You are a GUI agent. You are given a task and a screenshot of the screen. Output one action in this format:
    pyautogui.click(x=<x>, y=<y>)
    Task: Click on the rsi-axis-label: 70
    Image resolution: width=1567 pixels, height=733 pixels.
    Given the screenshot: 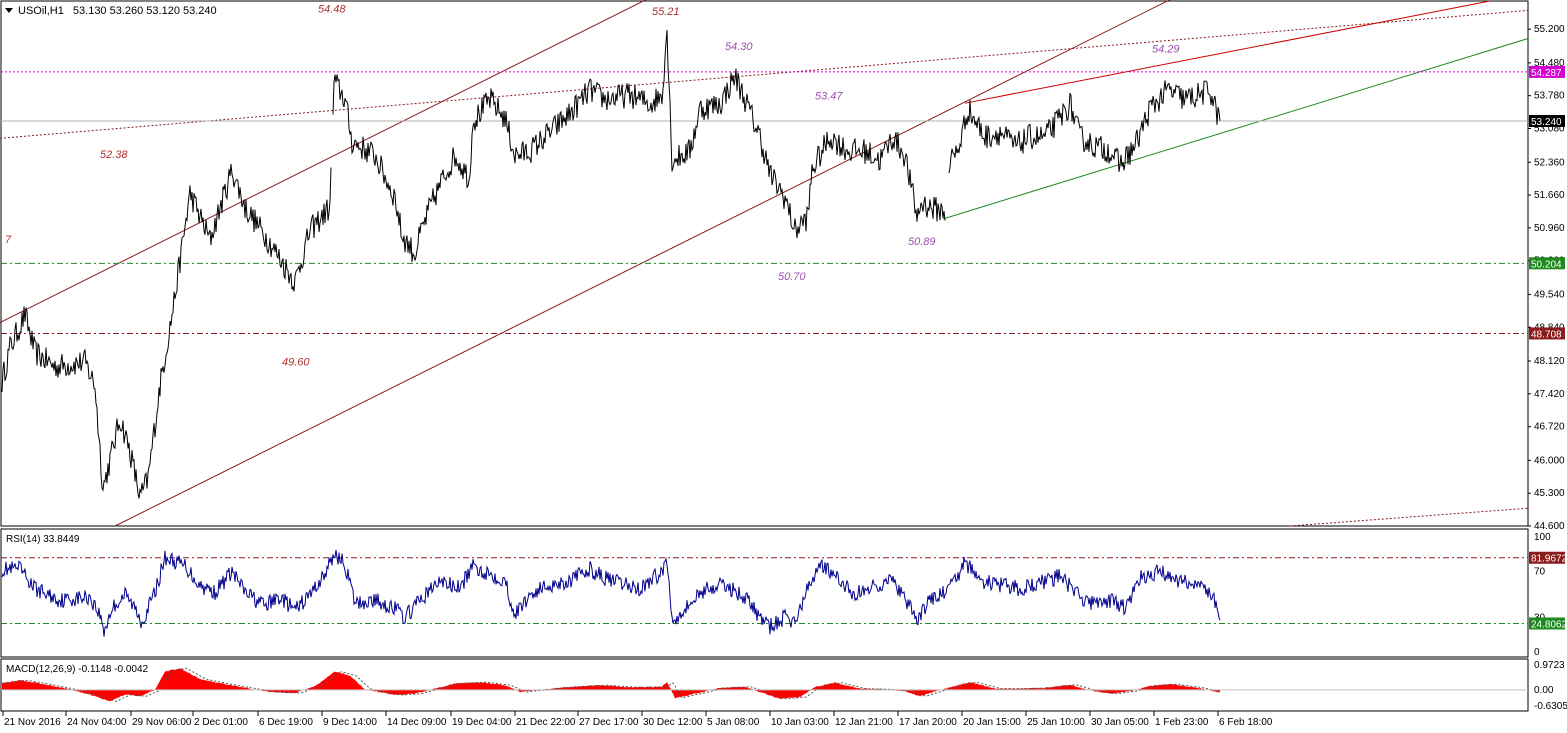 What is the action you would take?
    pyautogui.click(x=1540, y=572)
    